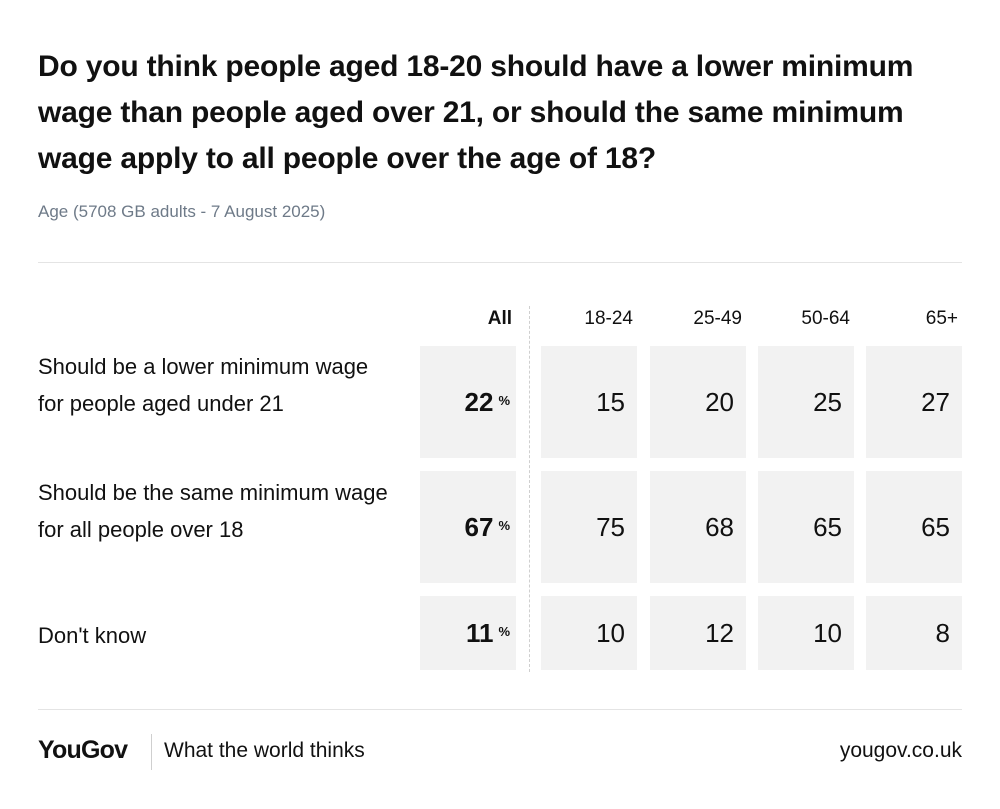 The width and height of the screenshot is (1000, 809). Describe the element at coordinates (941, 318) in the screenshot. I see `column-header: 65+` at that location.